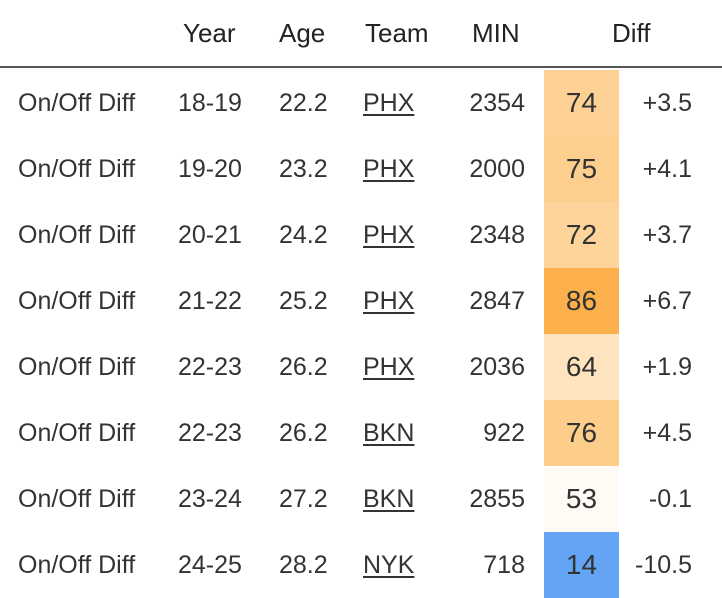  Describe the element at coordinates (303, 301) in the screenshot. I see `age-cell: 25.2` at that location.